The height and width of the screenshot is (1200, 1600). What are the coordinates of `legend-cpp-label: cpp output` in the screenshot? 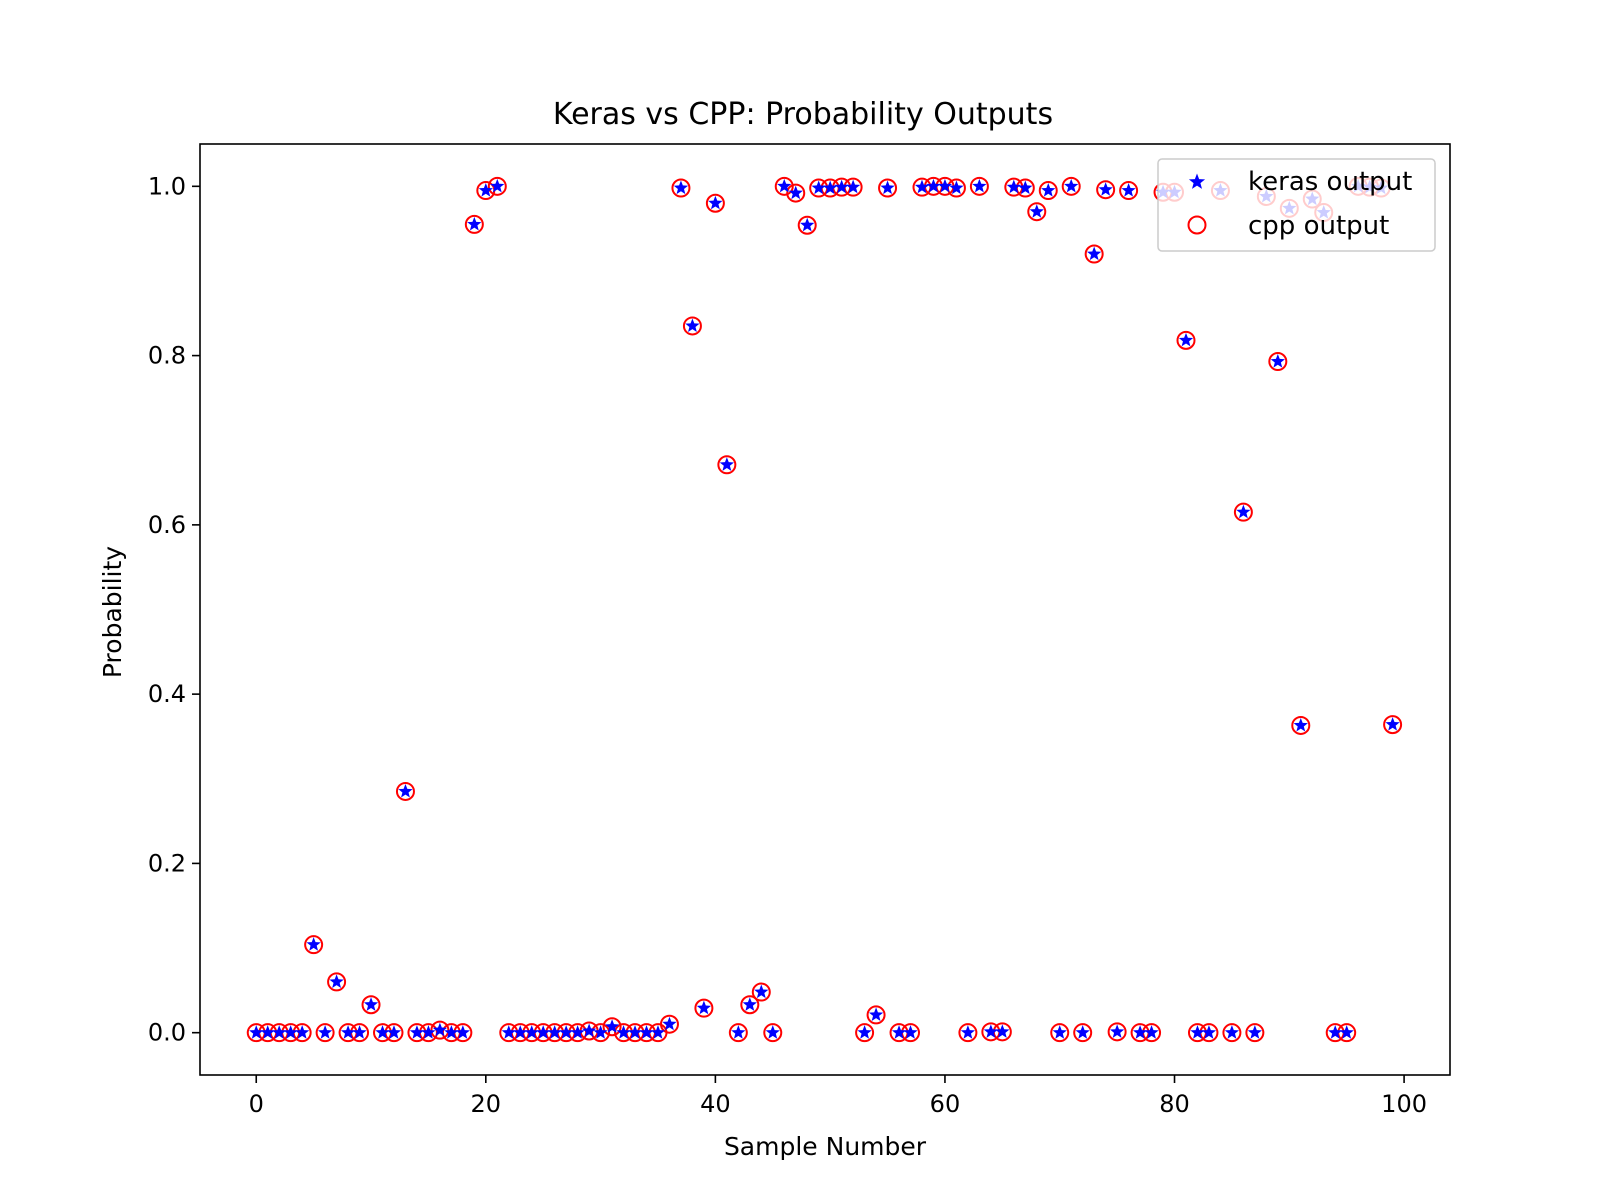 It's located at (1318, 226).